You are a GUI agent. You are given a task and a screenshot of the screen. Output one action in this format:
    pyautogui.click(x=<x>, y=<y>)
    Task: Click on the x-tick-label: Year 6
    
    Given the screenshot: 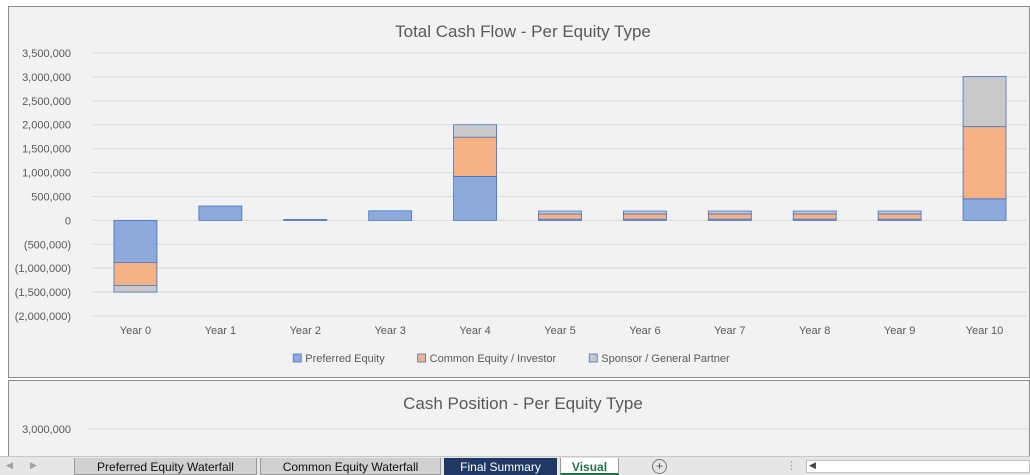 What is the action you would take?
    pyautogui.click(x=644, y=331)
    